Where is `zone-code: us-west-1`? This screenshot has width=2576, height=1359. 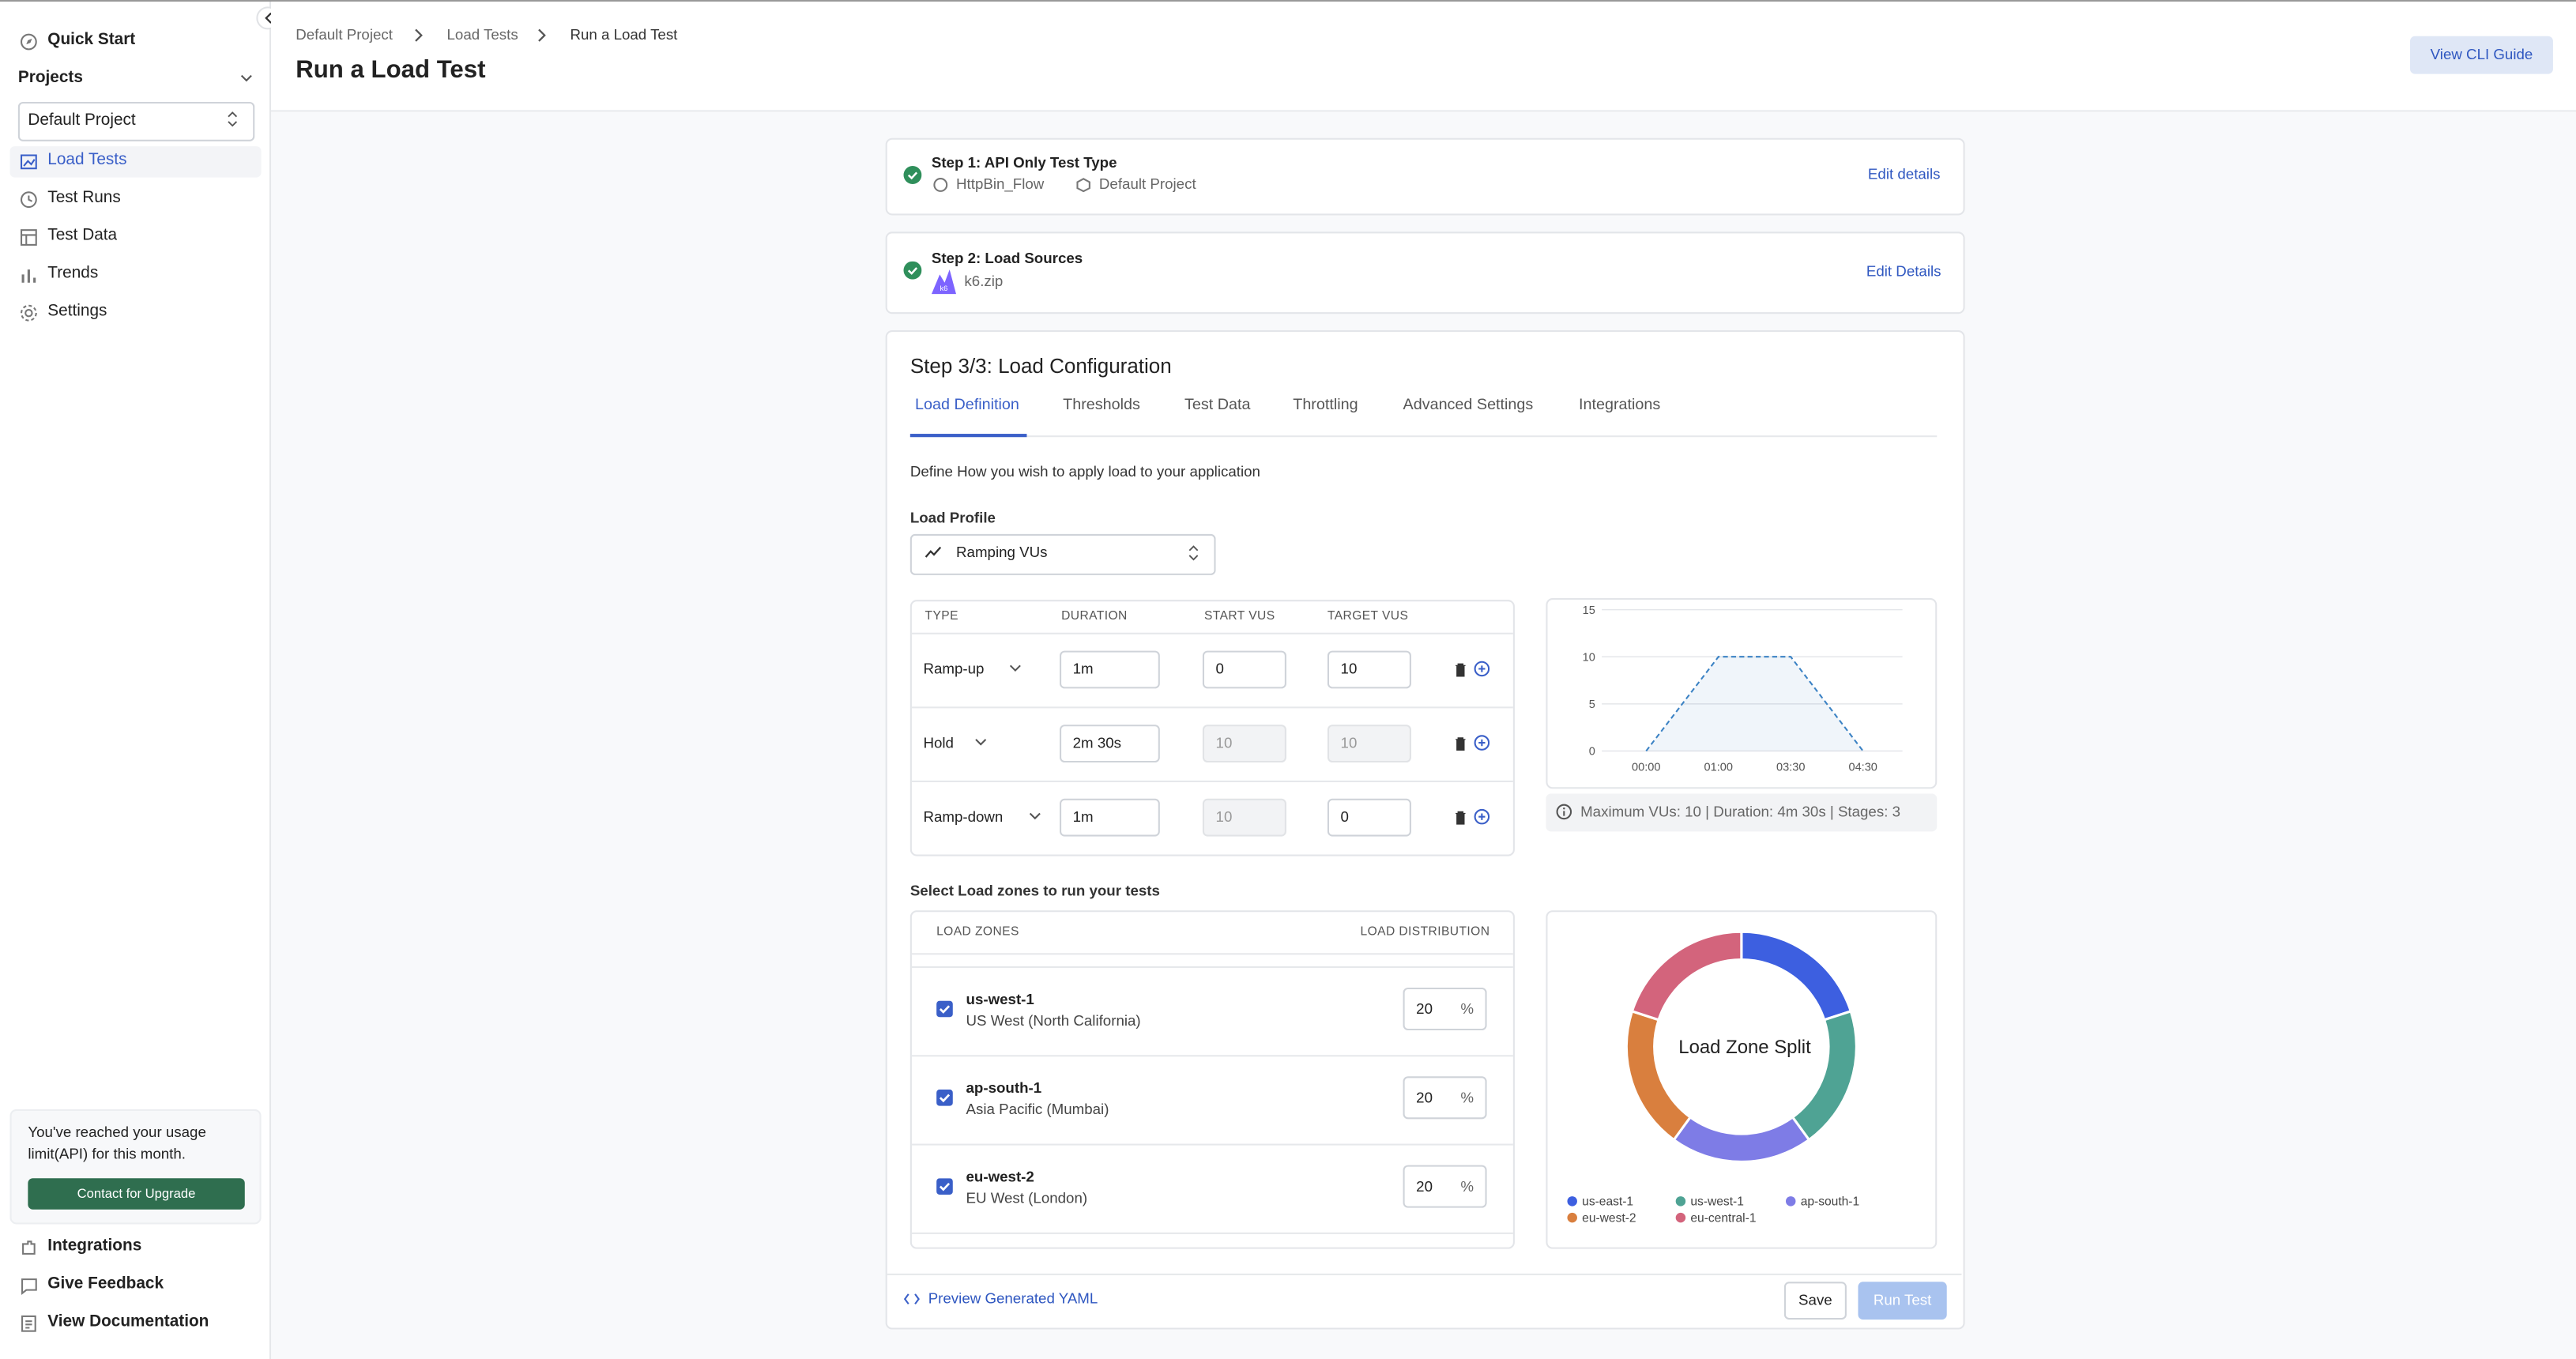
zone-code: us-west-1 is located at coordinates (1000, 999).